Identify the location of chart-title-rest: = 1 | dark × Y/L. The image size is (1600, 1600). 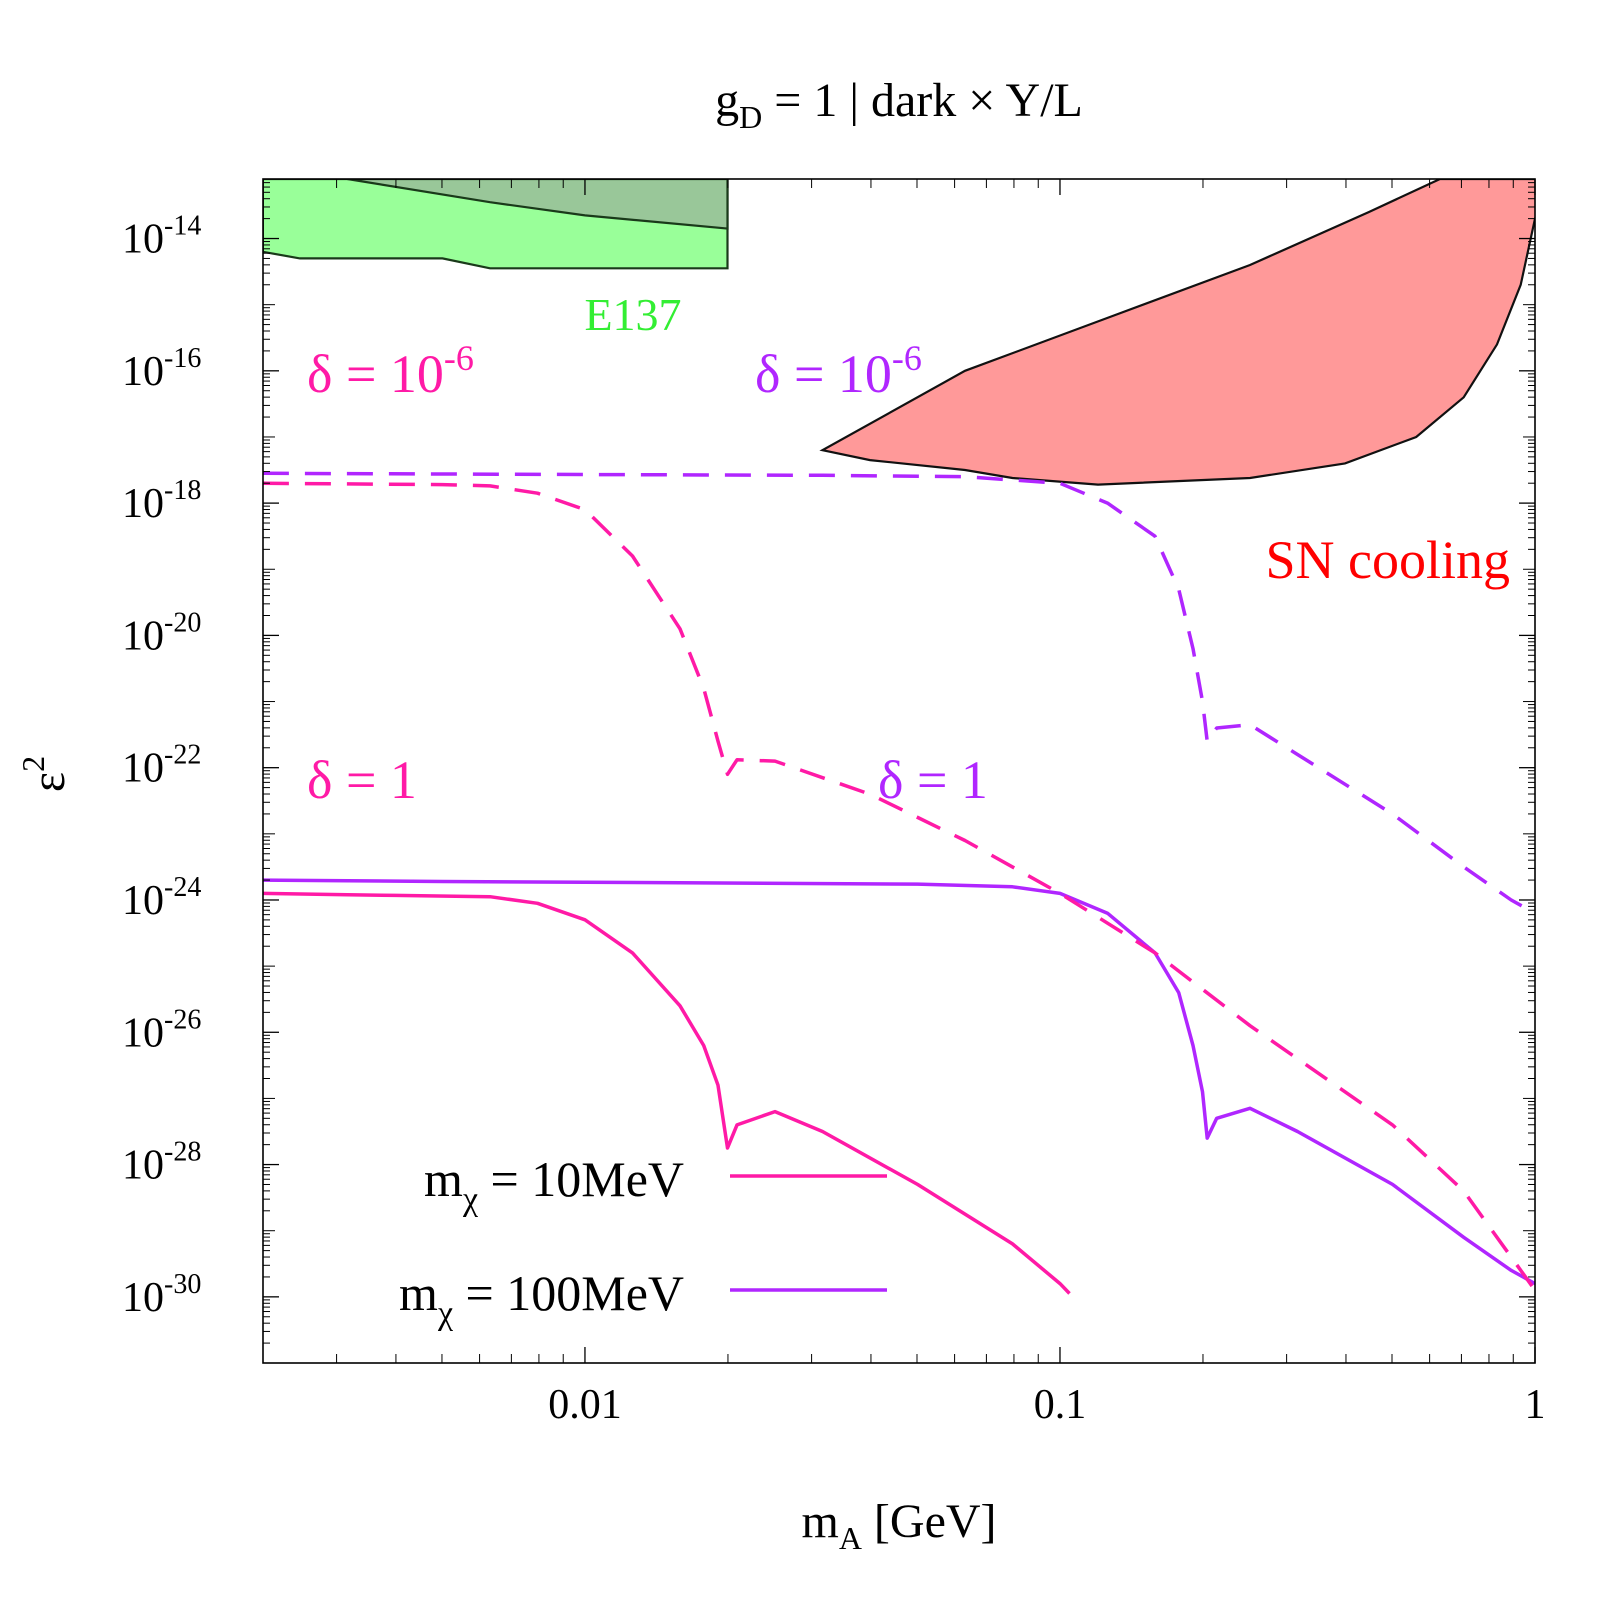
(922, 100).